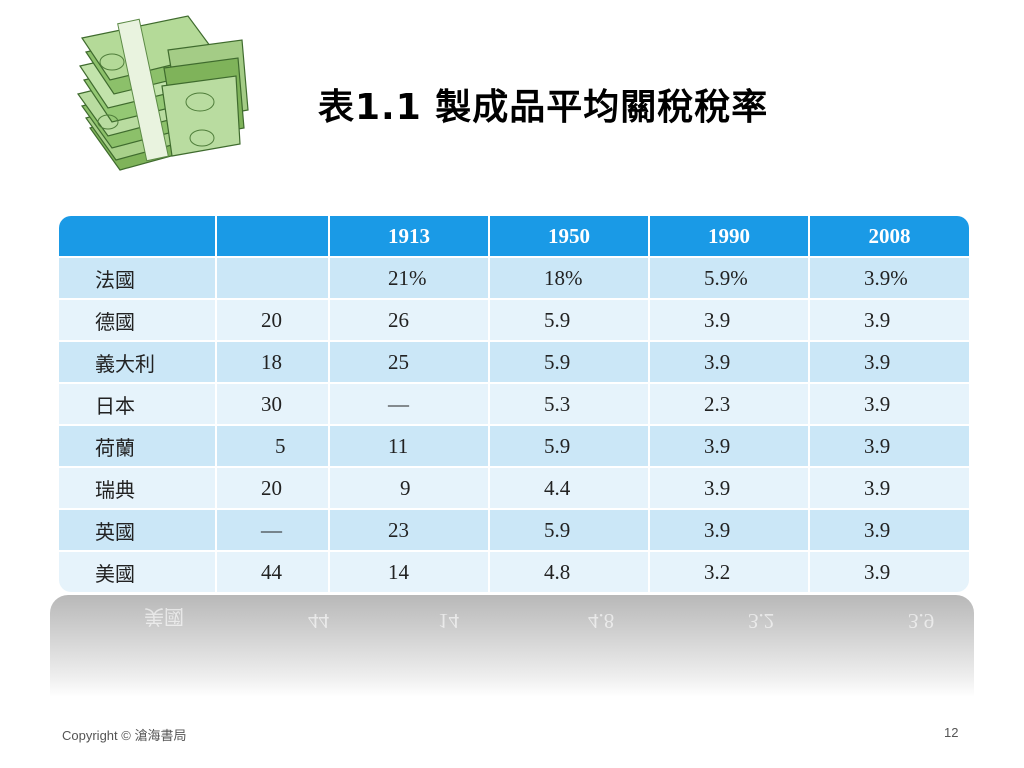 This screenshot has height=768, width=1024. Describe the element at coordinates (921, 621) in the screenshot. I see `reflection-cell: 3.9` at that location.